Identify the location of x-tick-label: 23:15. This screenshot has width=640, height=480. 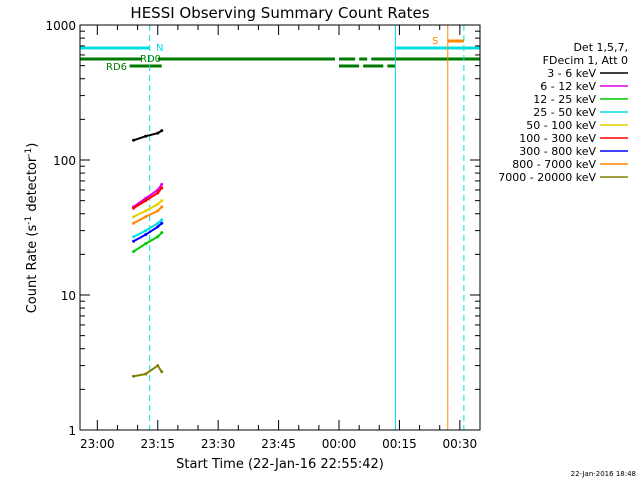
(157, 444).